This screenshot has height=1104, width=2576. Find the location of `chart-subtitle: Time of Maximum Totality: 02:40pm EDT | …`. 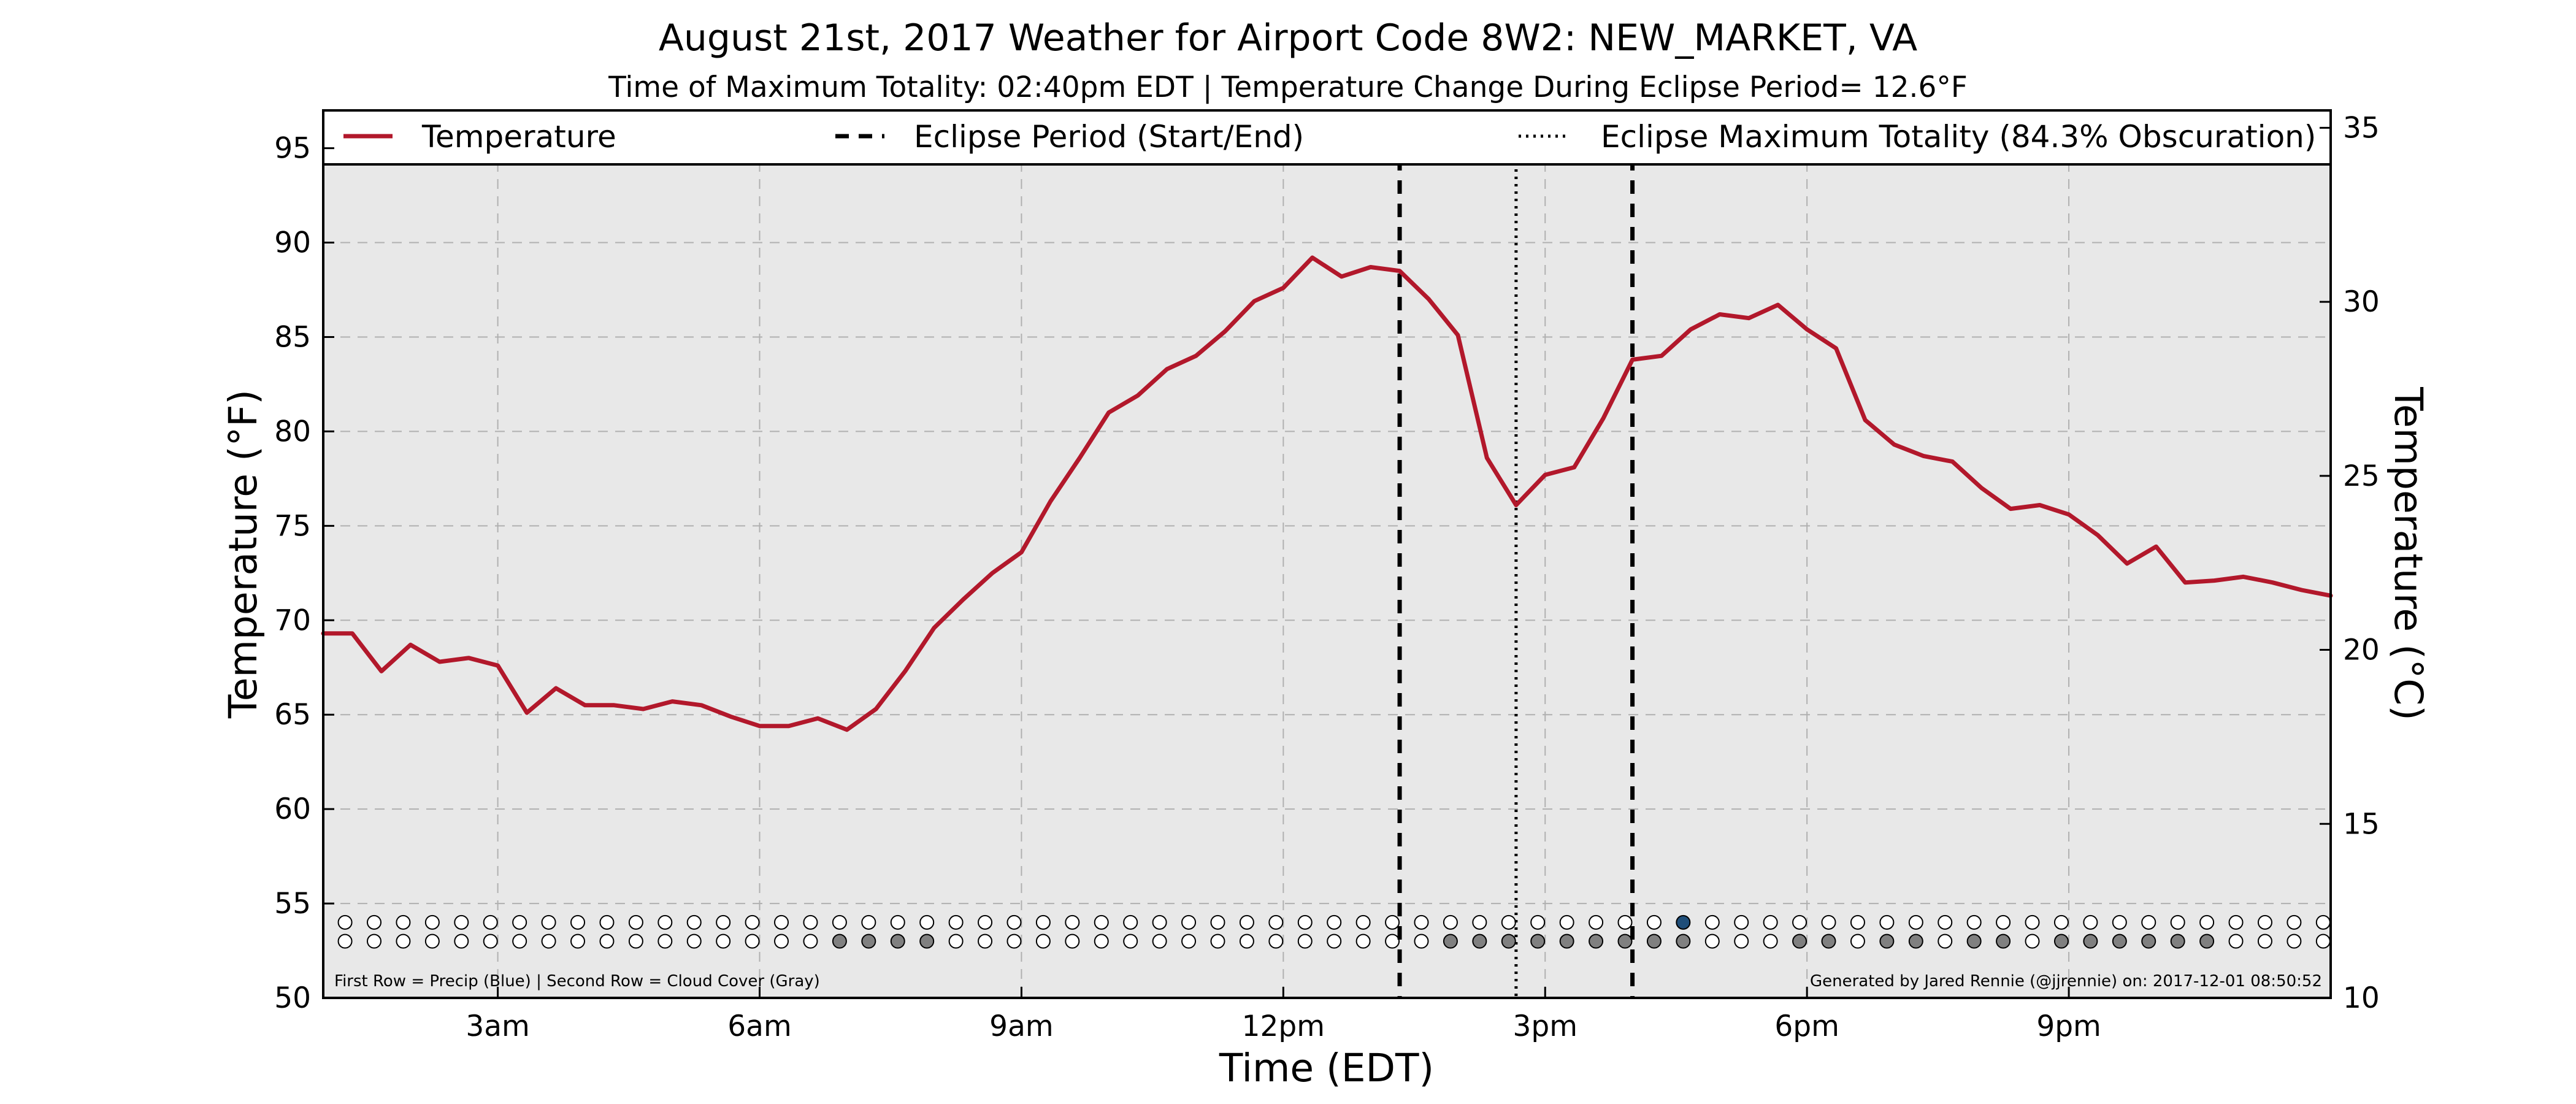

chart-subtitle: Time of Maximum Totality: 02:40pm EDT | … is located at coordinates (1288, 87).